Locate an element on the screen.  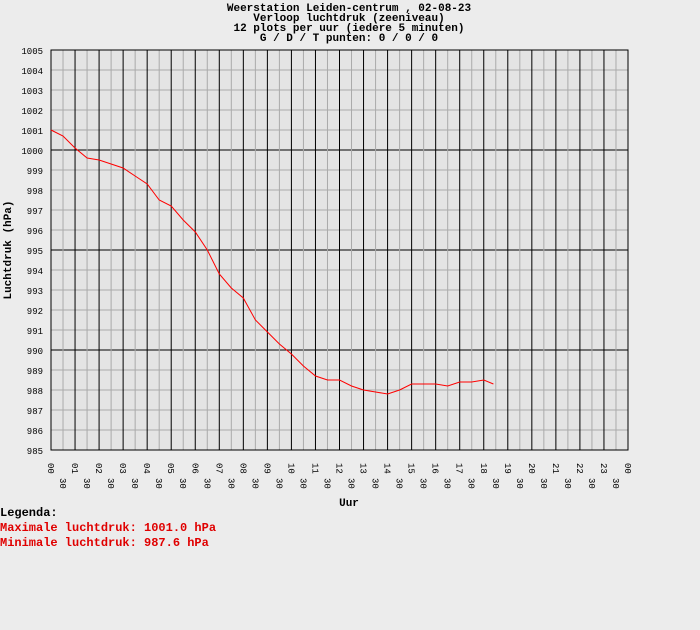
y-tick-label: 989 is located at coordinates (35, 372).